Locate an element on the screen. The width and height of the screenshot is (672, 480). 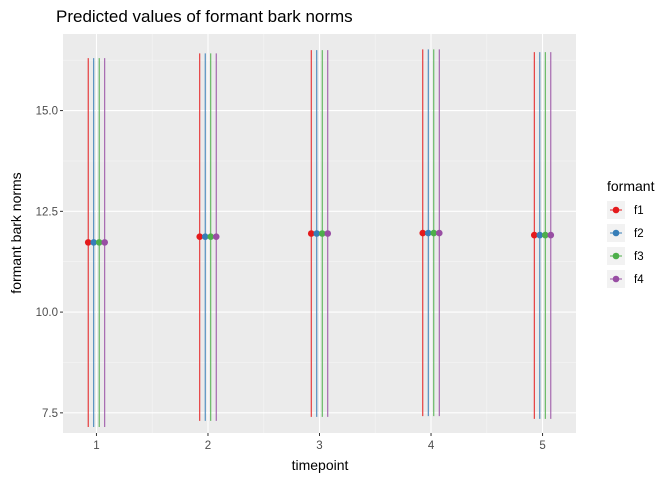
legend-item-f2: f2 is located at coordinates (625, 233).